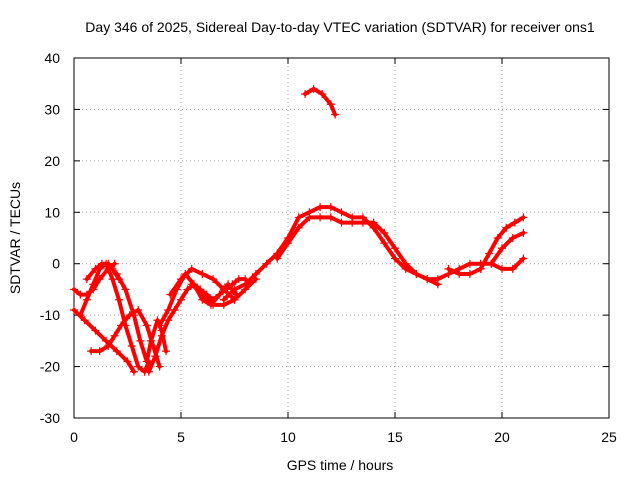  I want to click on y-axis-label: SDTVAR / TECUs, so click(15, 238).